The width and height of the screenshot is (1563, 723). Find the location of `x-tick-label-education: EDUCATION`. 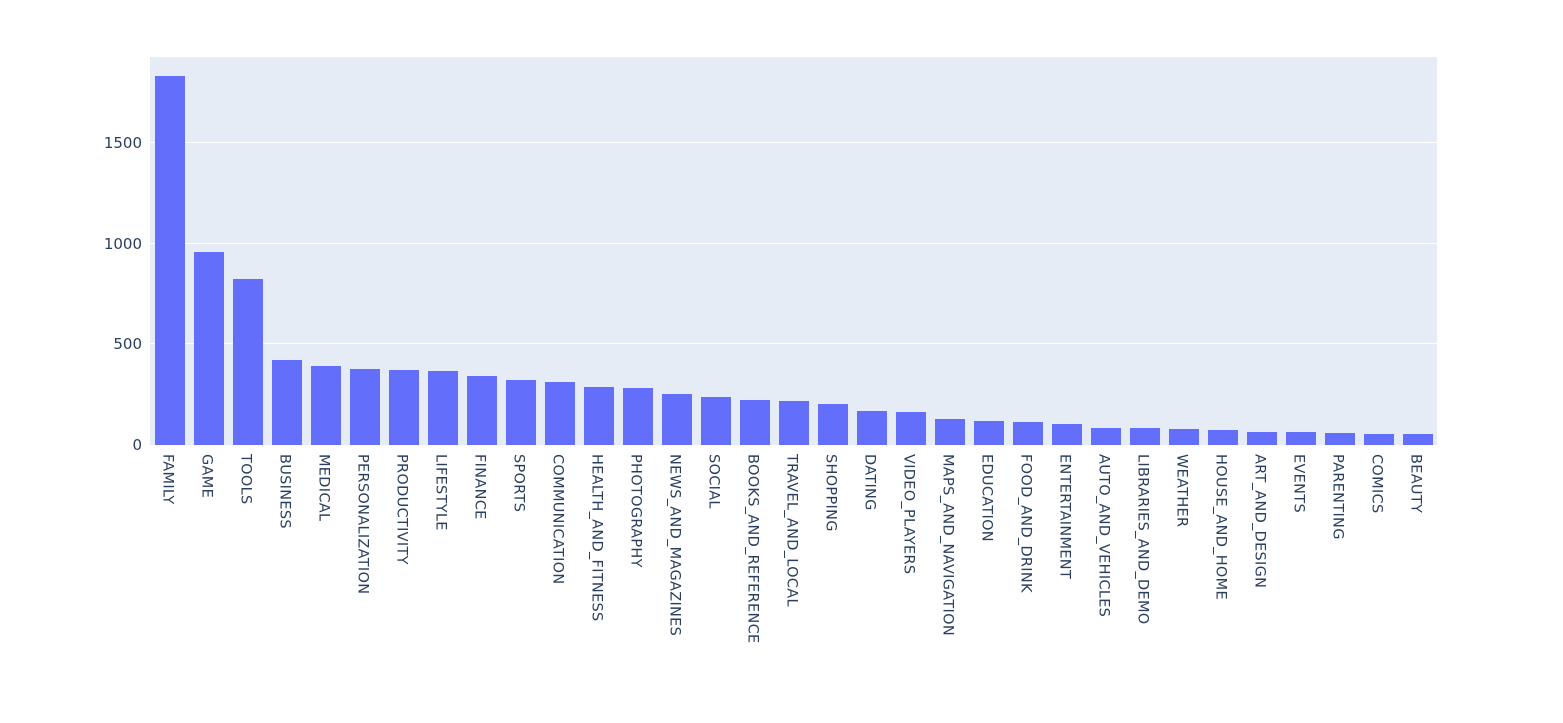

x-tick-label-education: EDUCATION is located at coordinates (986, 498).